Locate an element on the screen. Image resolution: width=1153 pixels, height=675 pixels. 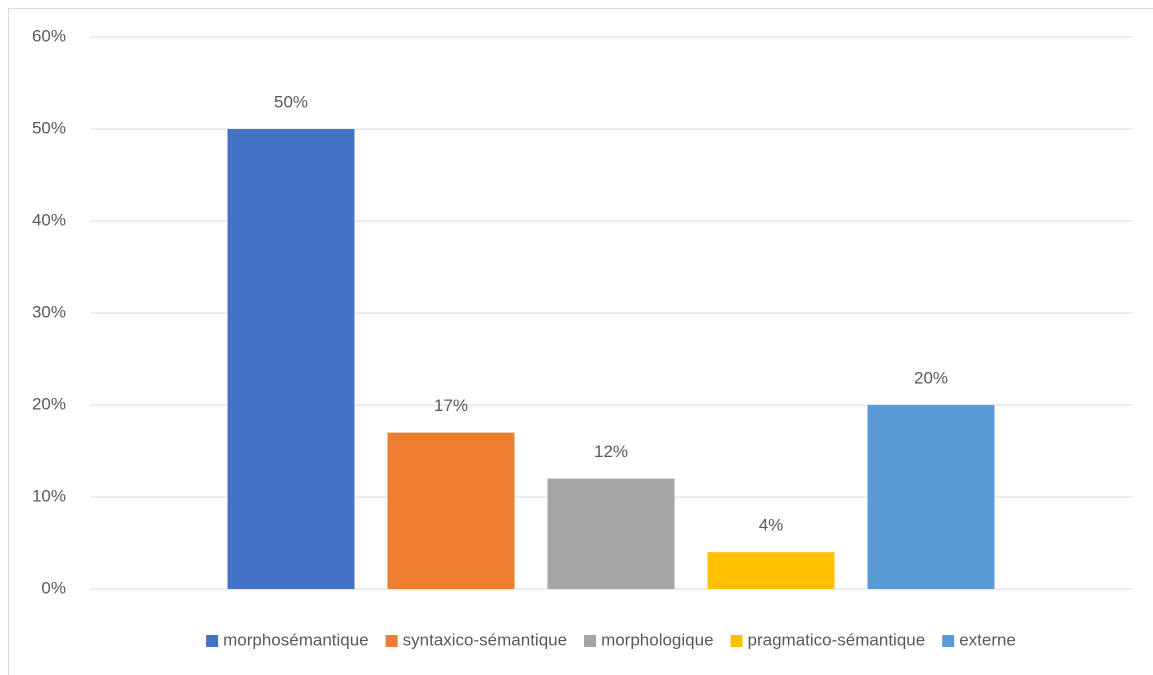
data-label: 17% is located at coordinates (451, 405).